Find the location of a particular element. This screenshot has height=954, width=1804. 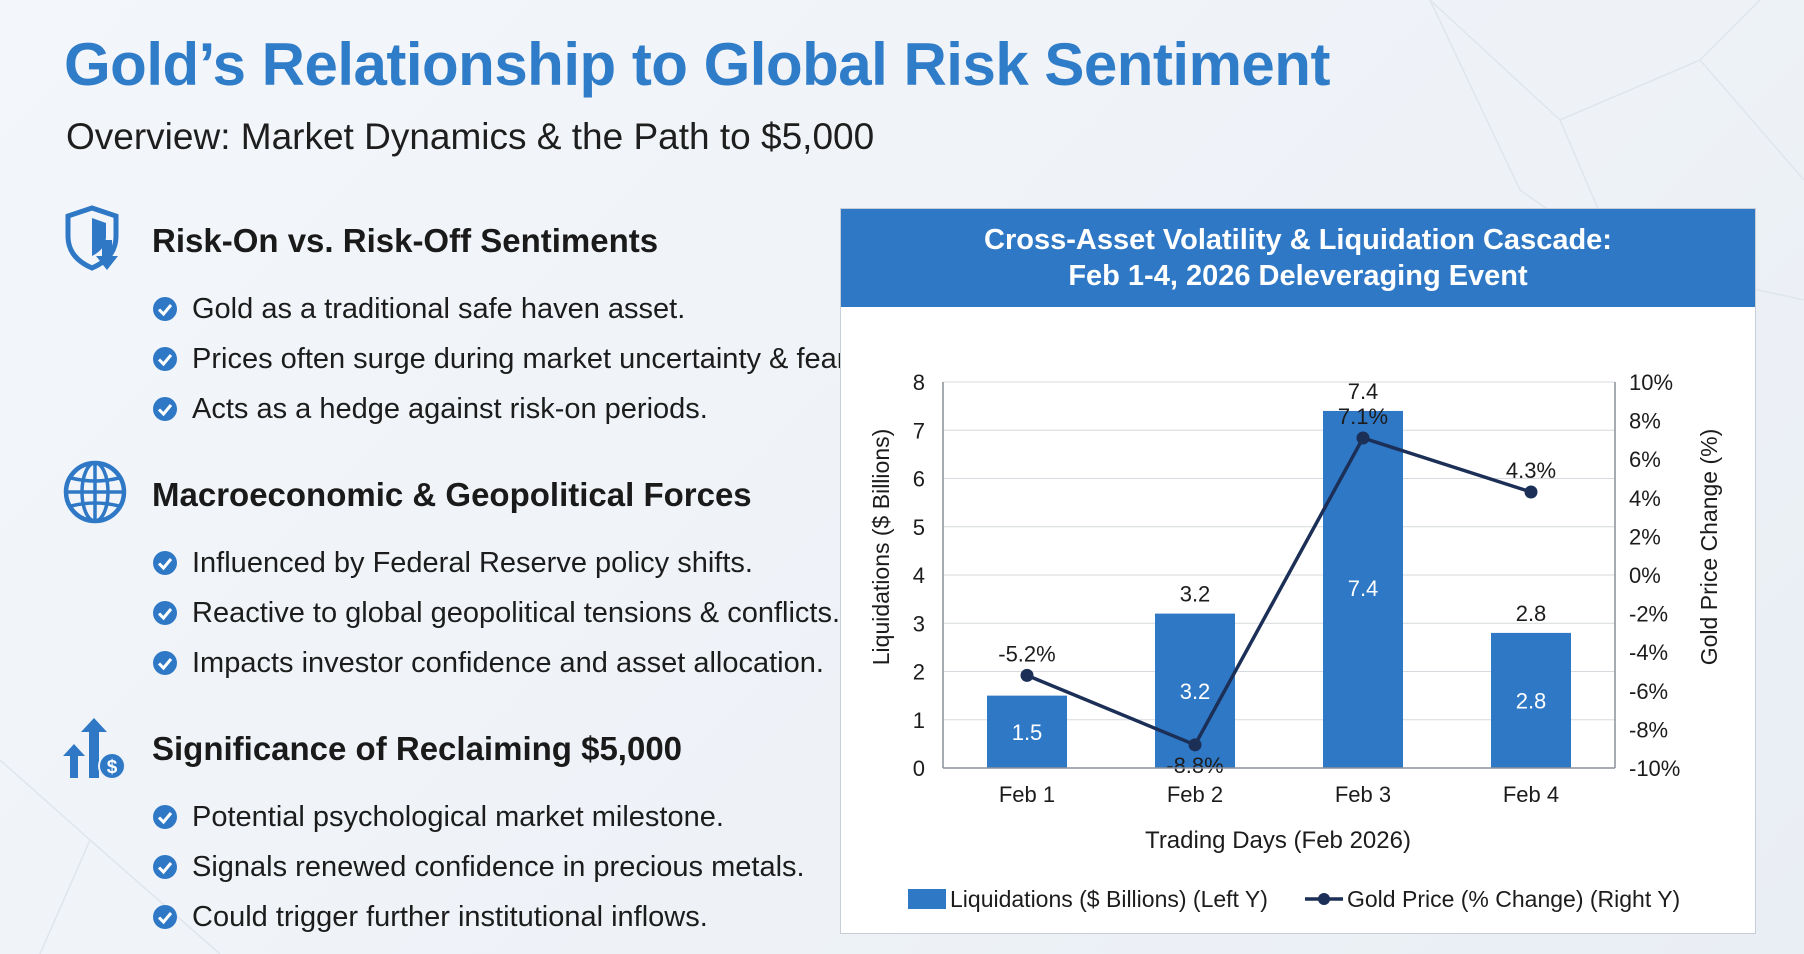

globe-icon is located at coordinates (95, 492).